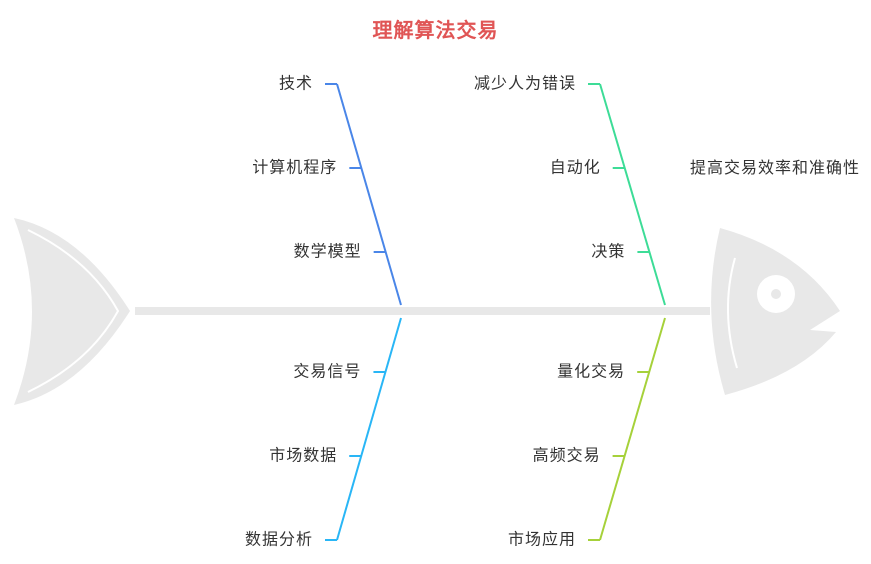 The image size is (871, 564). Describe the element at coordinates (294, 167) in the screenshot. I see `cause-label: 计算机程序` at that location.